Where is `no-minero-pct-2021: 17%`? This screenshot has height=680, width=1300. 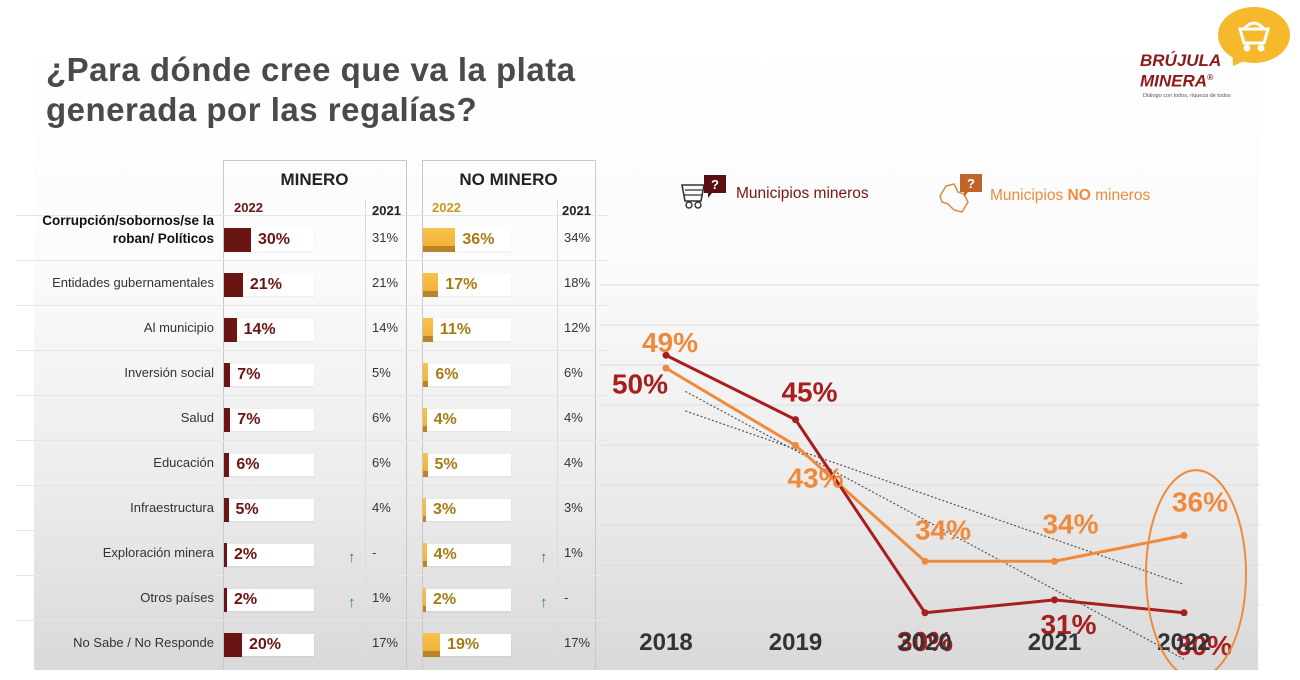 no-minero-pct-2021: 17% is located at coordinates (577, 642).